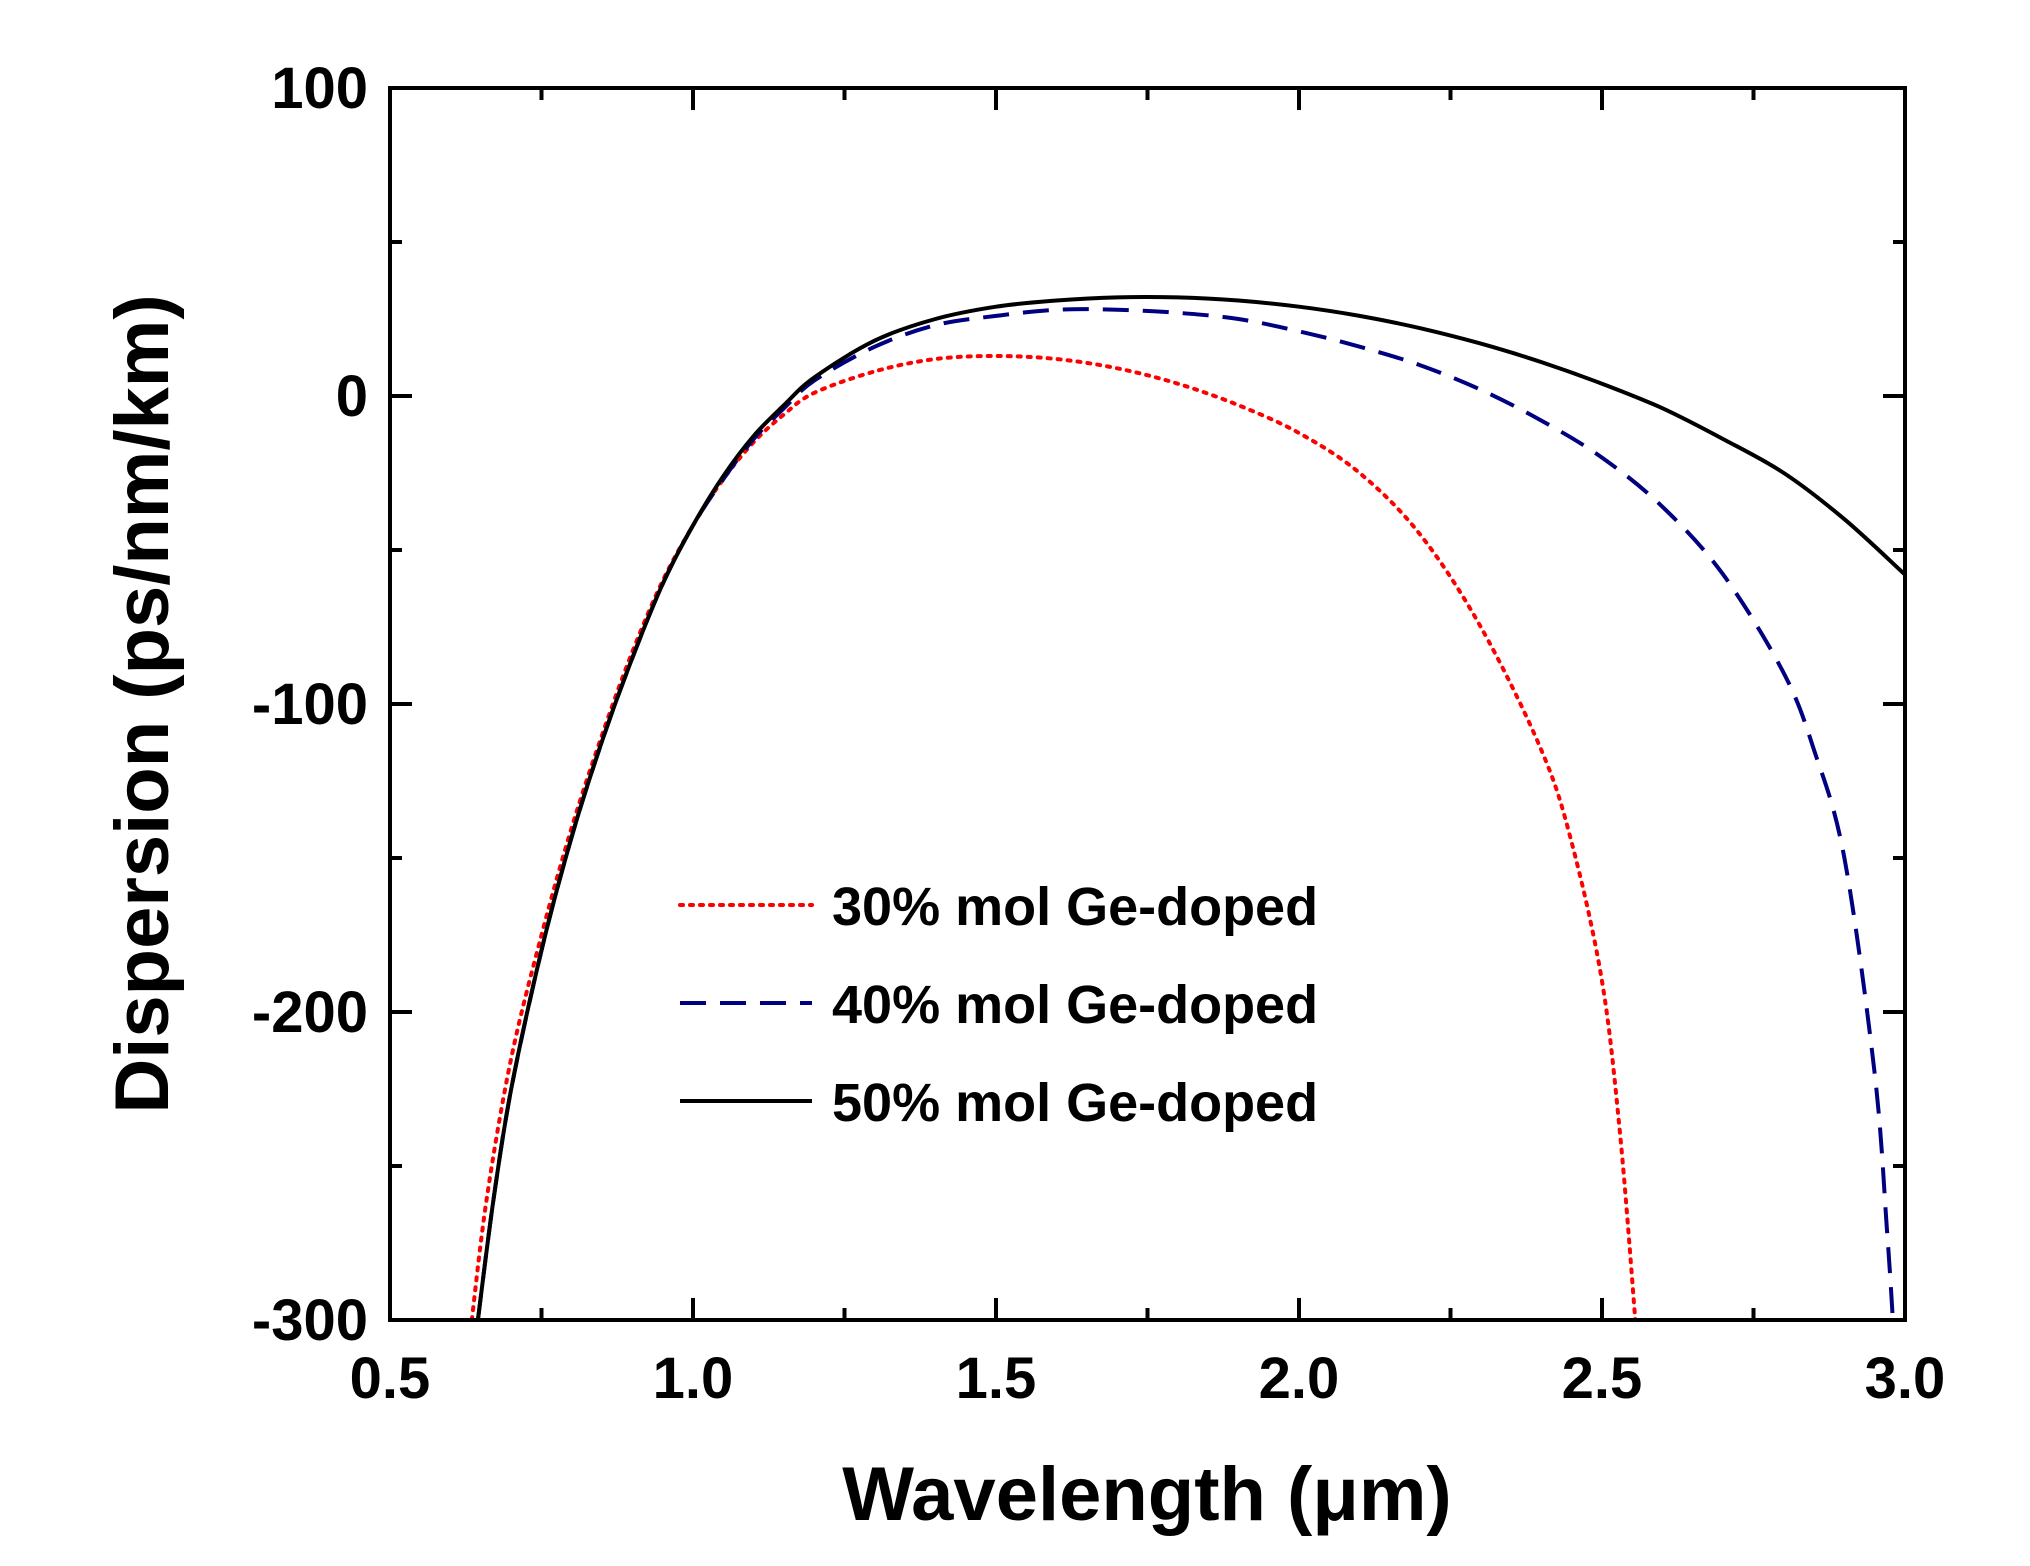 The image size is (2030, 1566). What do you see at coordinates (1146, 1494) in the screenshot?
I see `x-axis-title: Wavelength (μm)` at bounding box center [1146, 1494].